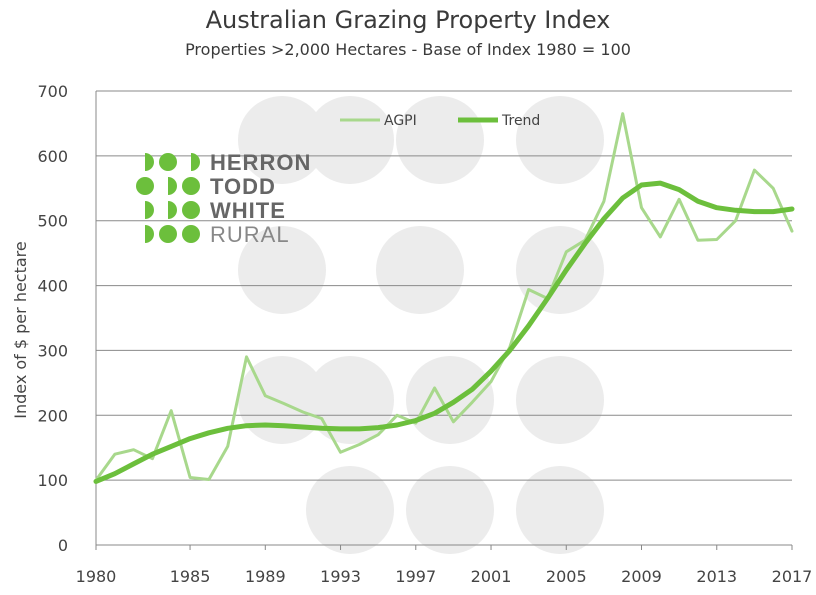  Describe the element at coordinates (444, 565) in the screenshot. I see `x-tick-labels: 1980 1985 1989 1993 1997 2001 2005 2009 2013 2017` at that location.